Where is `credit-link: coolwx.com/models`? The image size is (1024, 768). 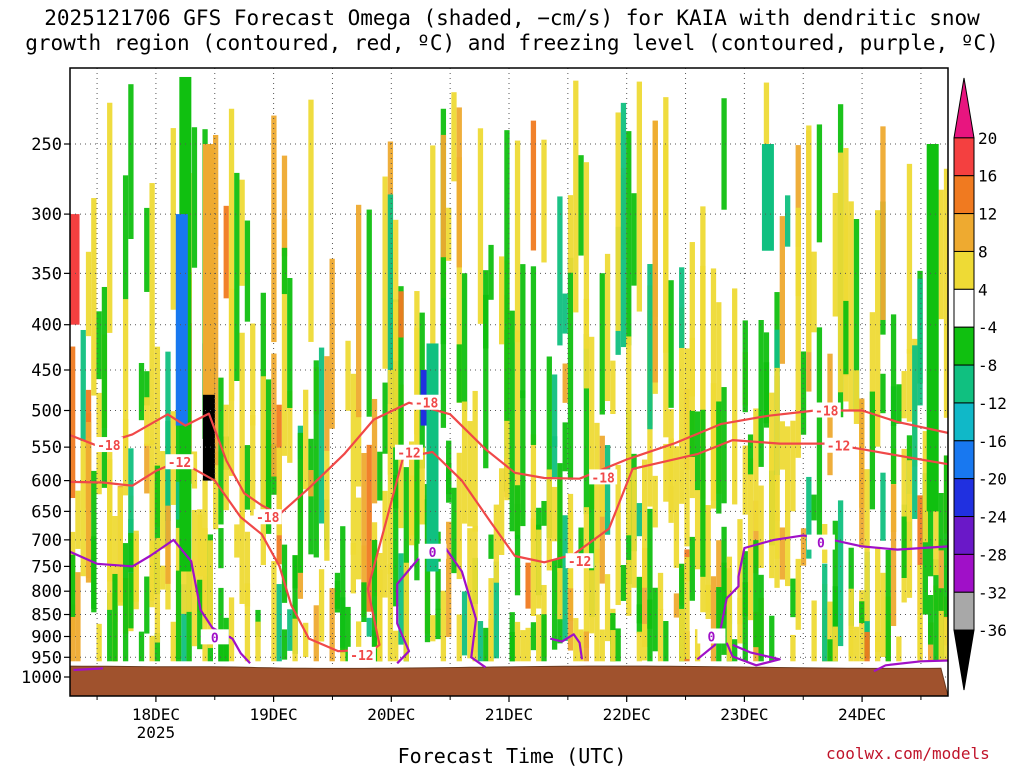 credit-link: coolwx.com/models is located at coordinates (908, 753).